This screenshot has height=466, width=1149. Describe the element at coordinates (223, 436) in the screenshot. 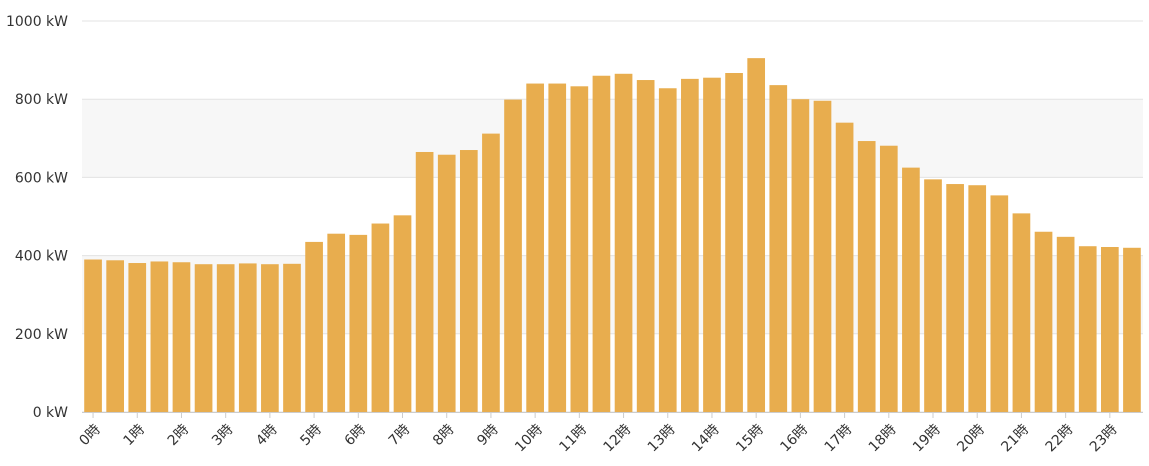

I see `x-tick-label: 3時` at that location.